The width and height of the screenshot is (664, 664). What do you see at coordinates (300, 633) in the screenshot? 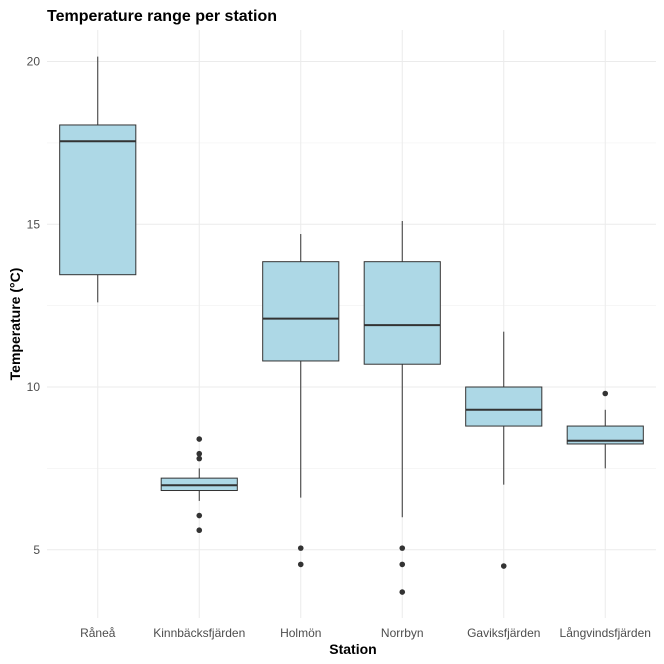
I see `x-tick-label: Holmön` at bounding box center [300, 633].